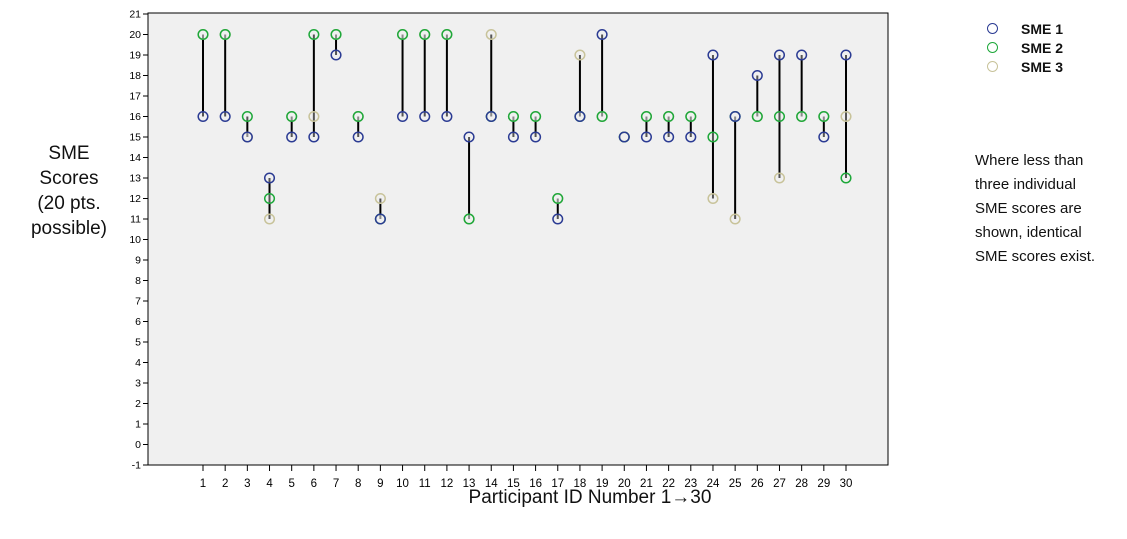 The height and width of the screenshot is (539, 1127). I want to click on y-tick-label: 5, so click(138, 343).